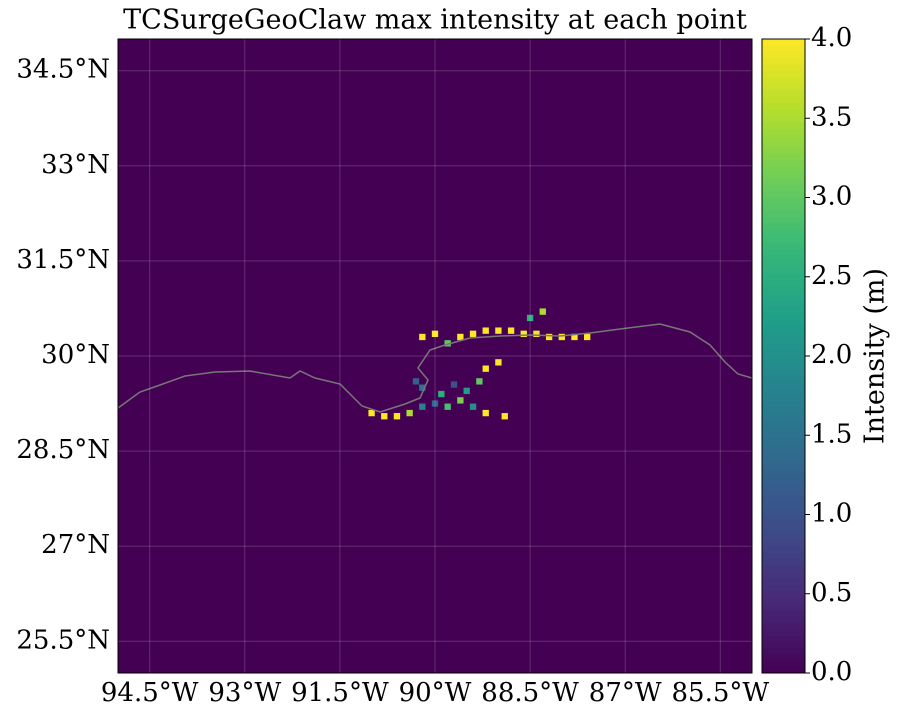 The image size is (899, 722). I want to click on colorbar-tick-label: 3.5, so click(831, 117).